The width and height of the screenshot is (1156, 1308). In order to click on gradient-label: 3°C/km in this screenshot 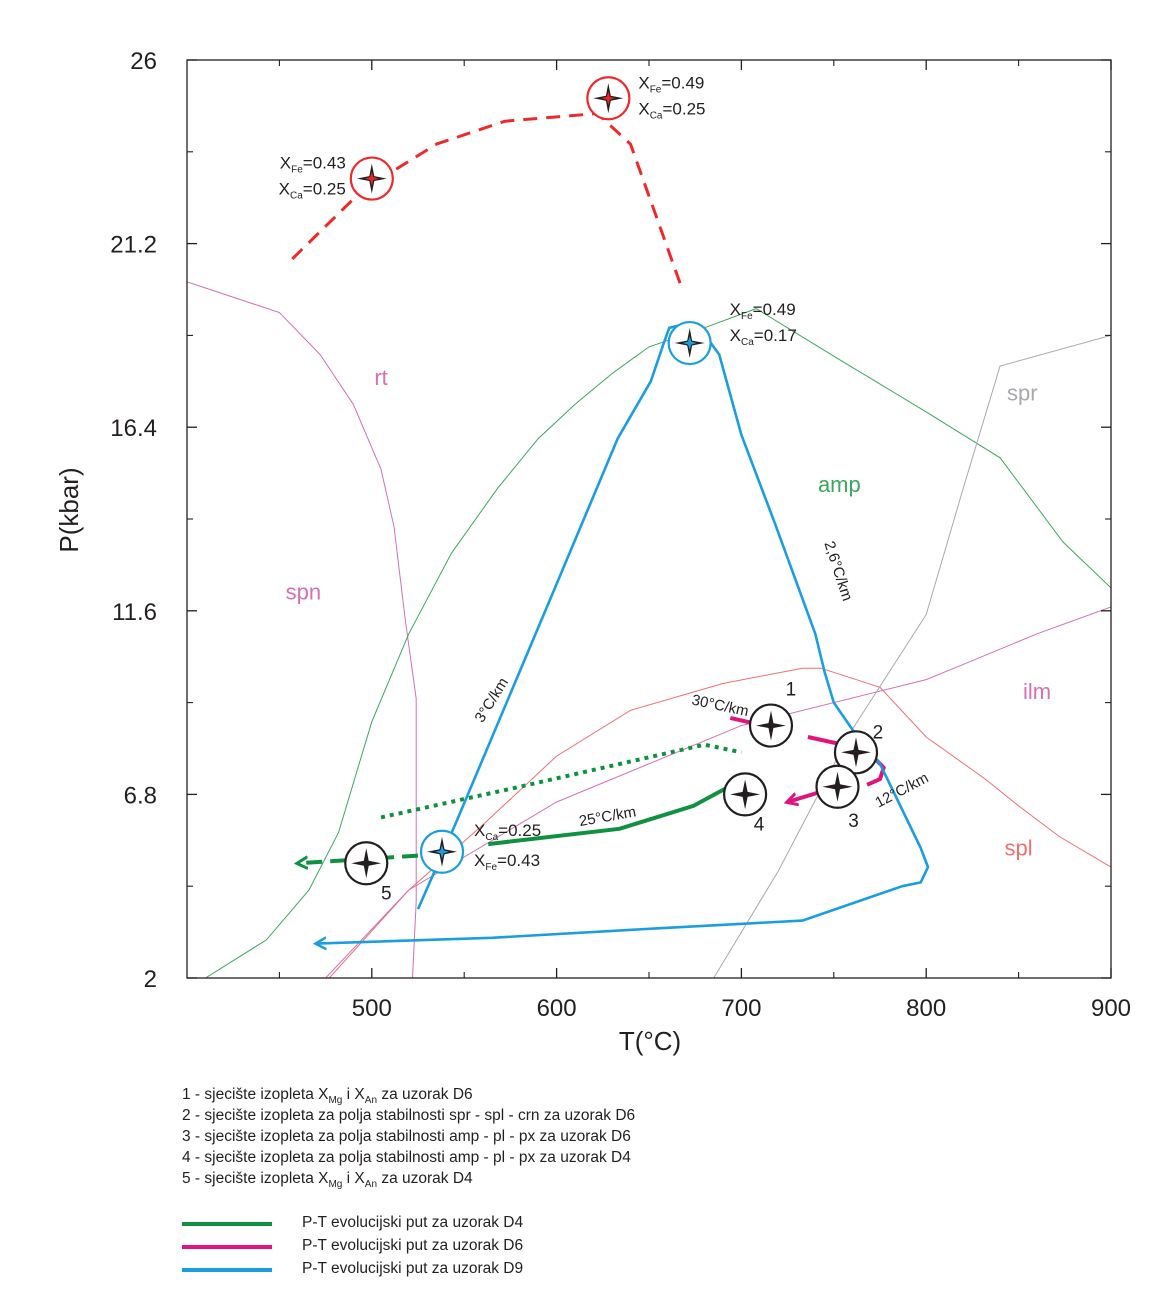, I will do `click(492, 700)`.